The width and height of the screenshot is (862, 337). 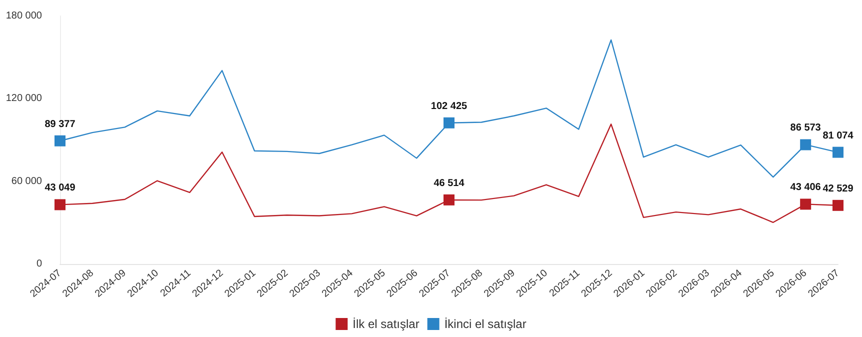 What do you see at coordinates (24, 98) in the screenshot?
I see `y-tick-label: 120 000` at bounding box center [24, 98].